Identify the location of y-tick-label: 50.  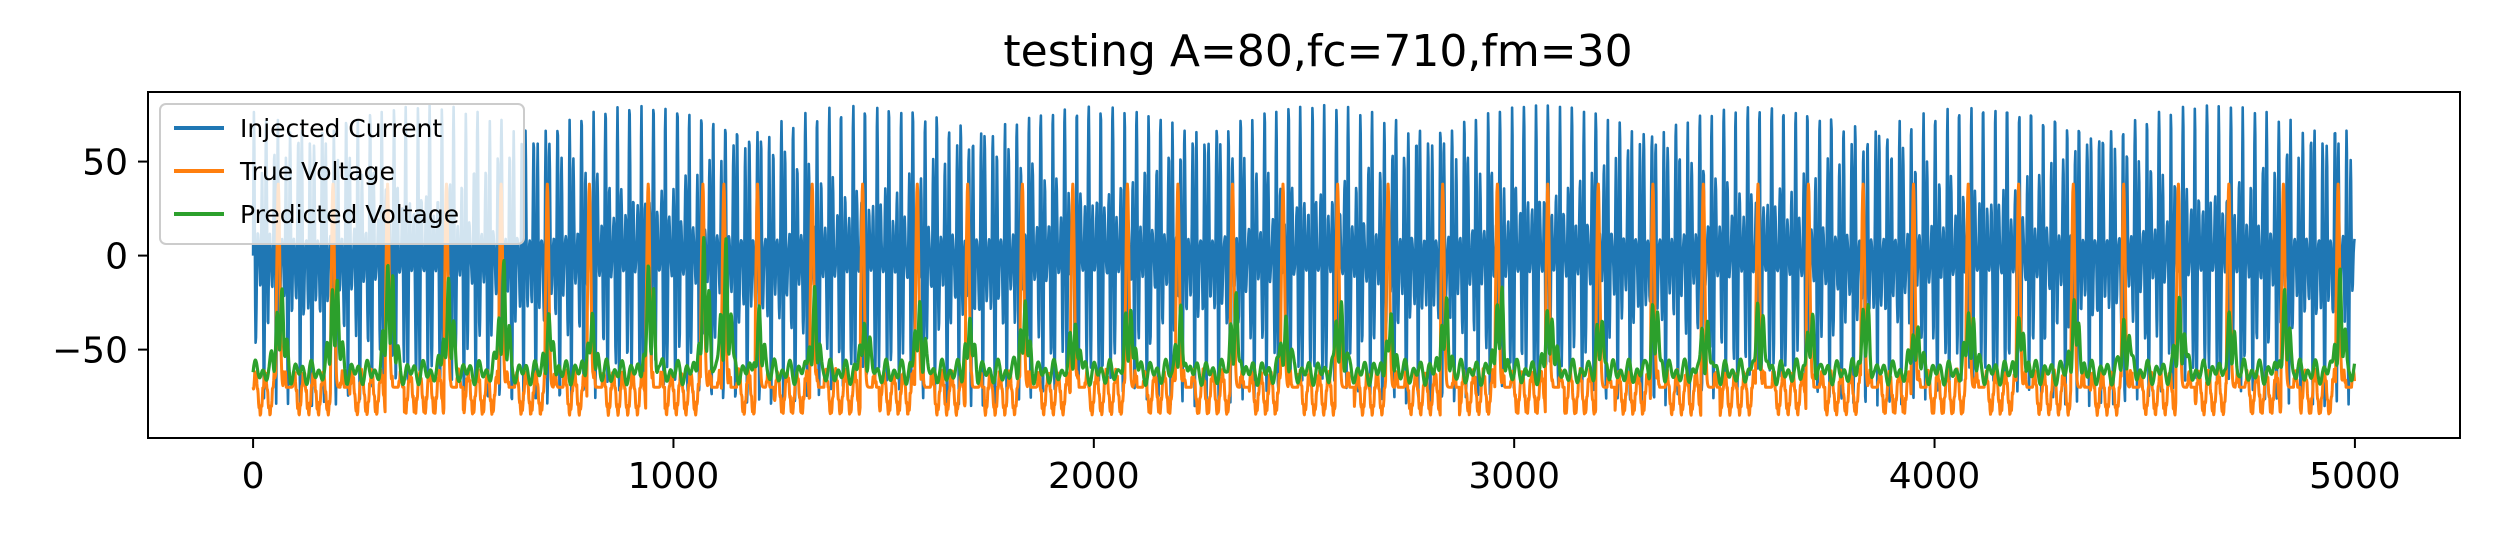
(105, 163).